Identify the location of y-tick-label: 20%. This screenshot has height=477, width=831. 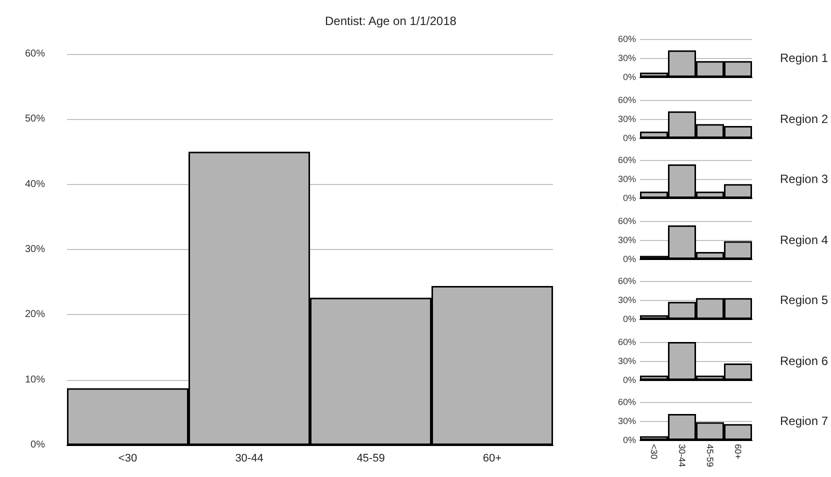
(35, 314).